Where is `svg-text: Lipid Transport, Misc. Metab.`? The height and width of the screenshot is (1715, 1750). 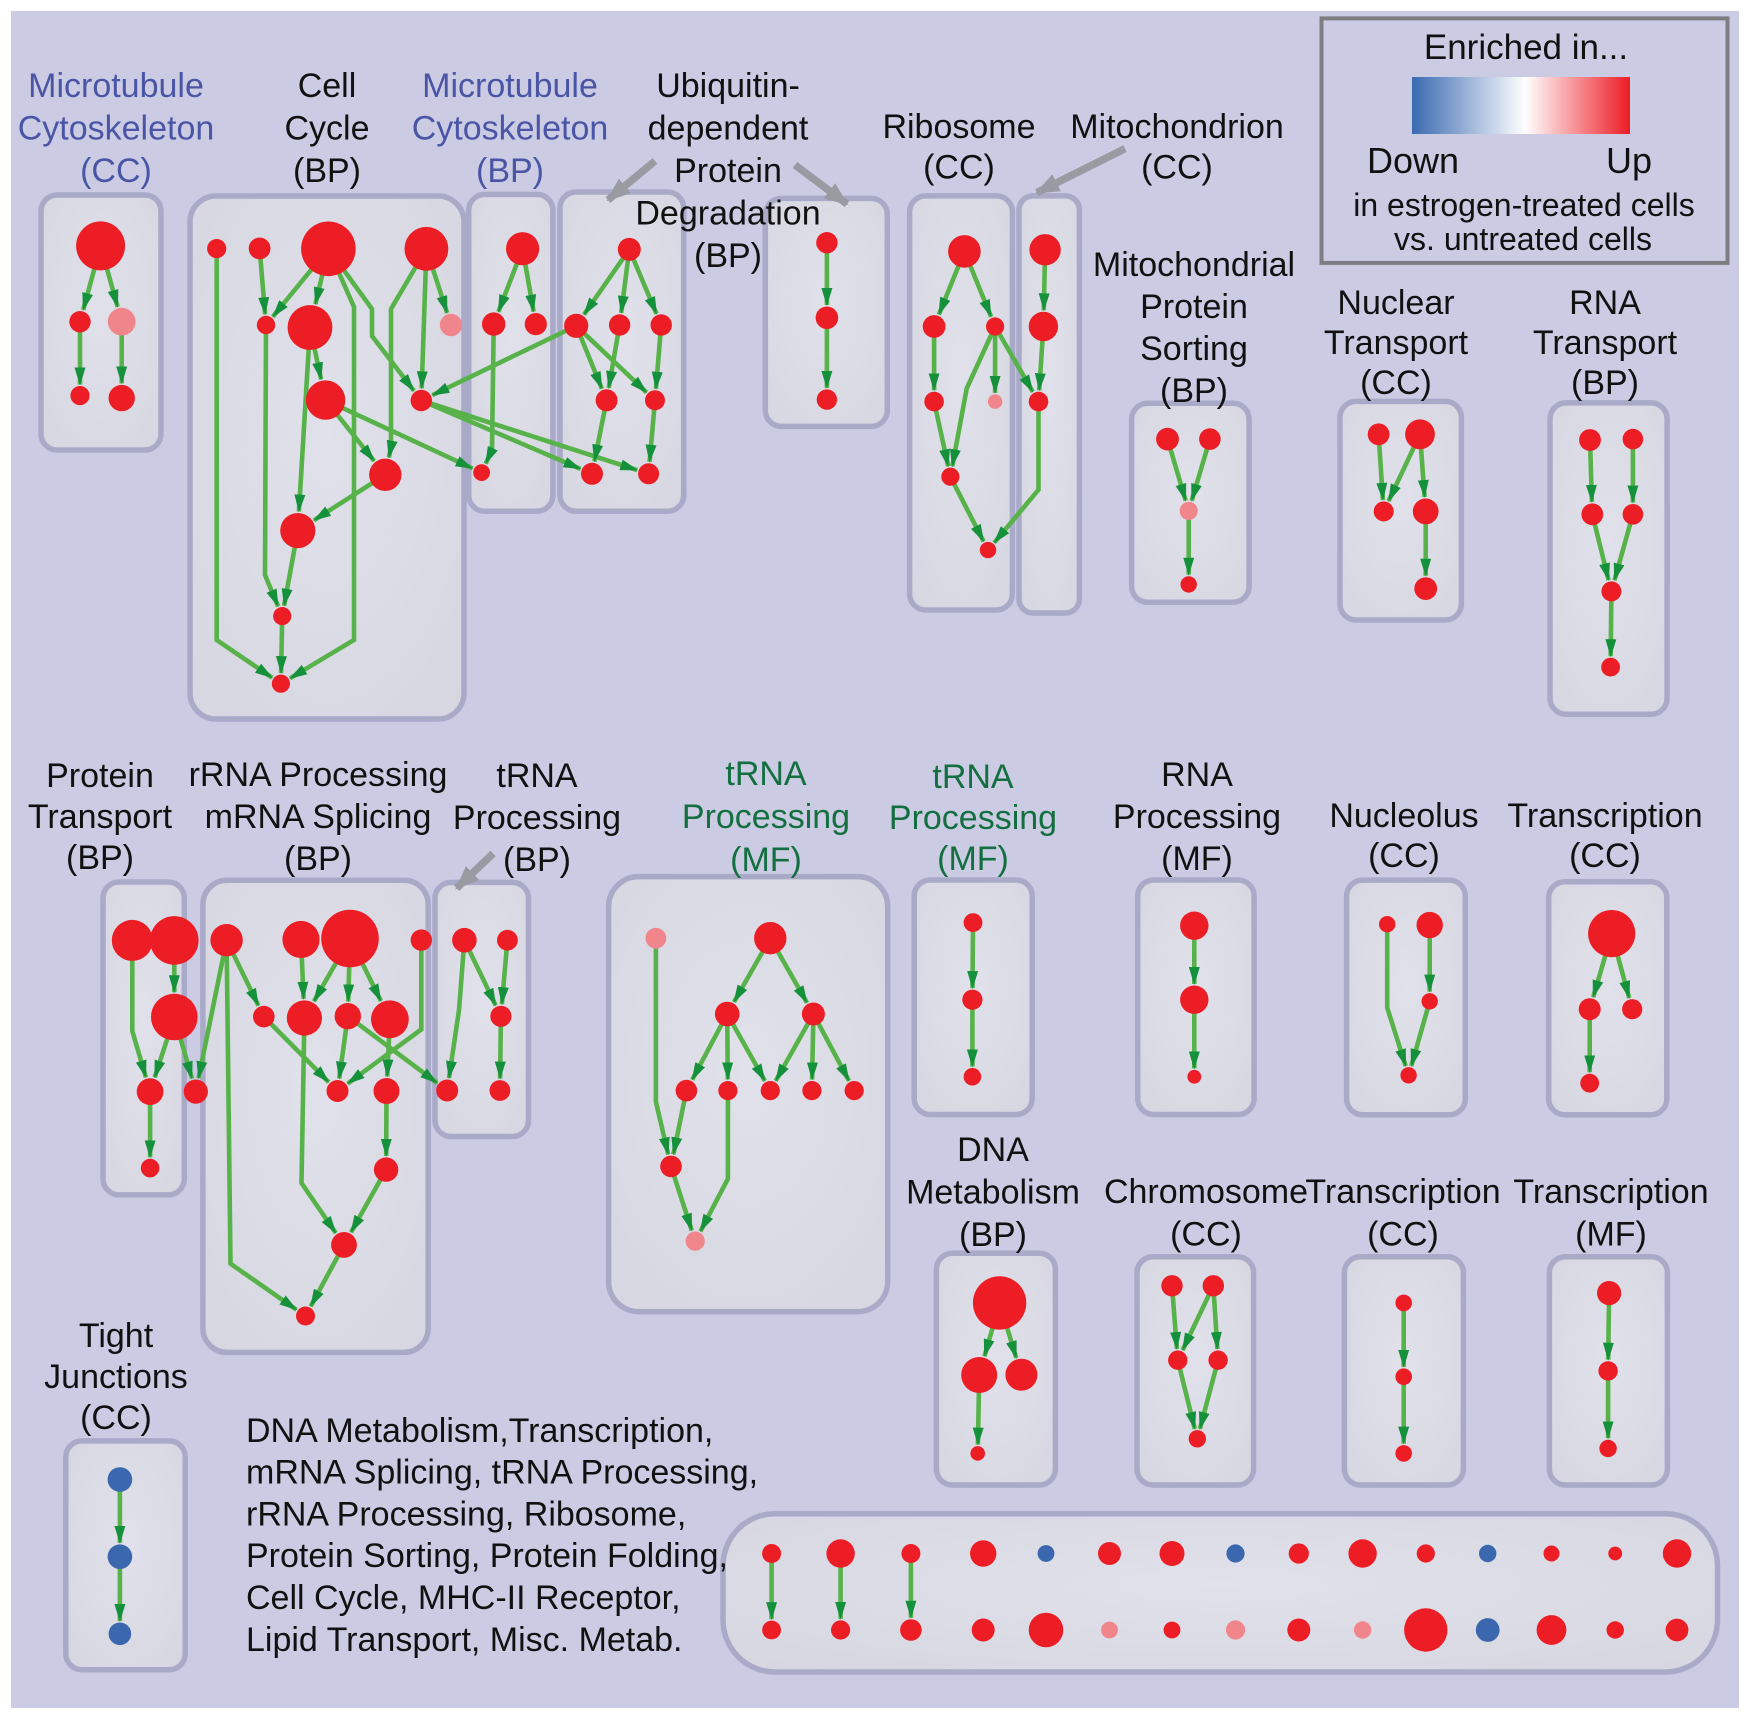 svg-text: Lipid Transport, Misc. Metab. is located at coordinates (464, 1640).